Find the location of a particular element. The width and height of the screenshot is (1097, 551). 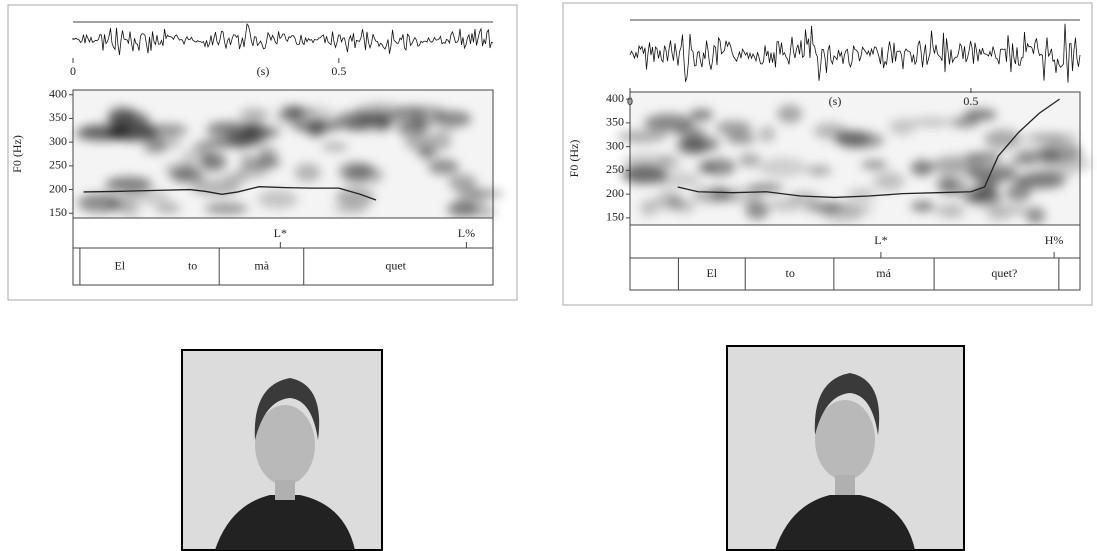

word-label: má is located at coordinates (883, 273).